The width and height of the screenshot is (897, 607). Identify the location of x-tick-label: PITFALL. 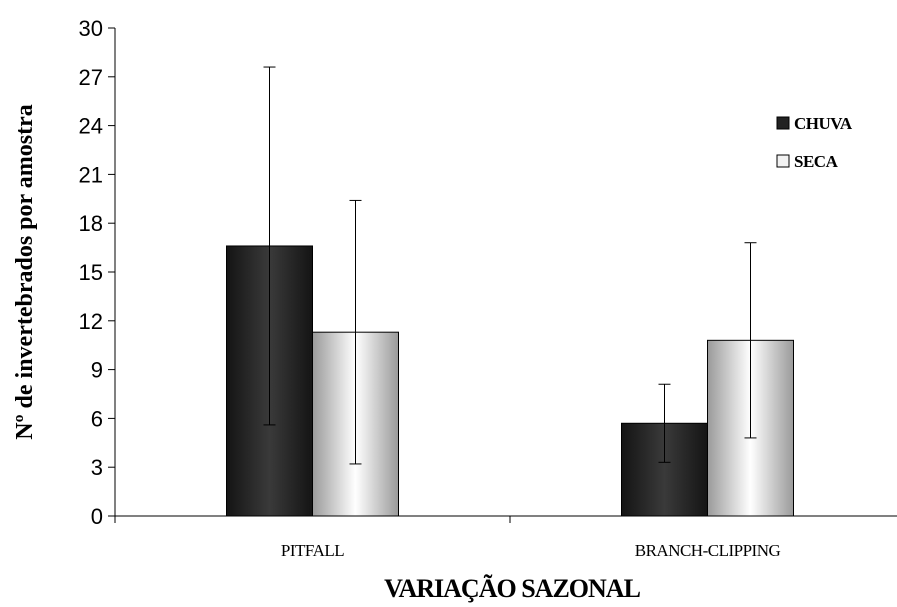
(312, 550).